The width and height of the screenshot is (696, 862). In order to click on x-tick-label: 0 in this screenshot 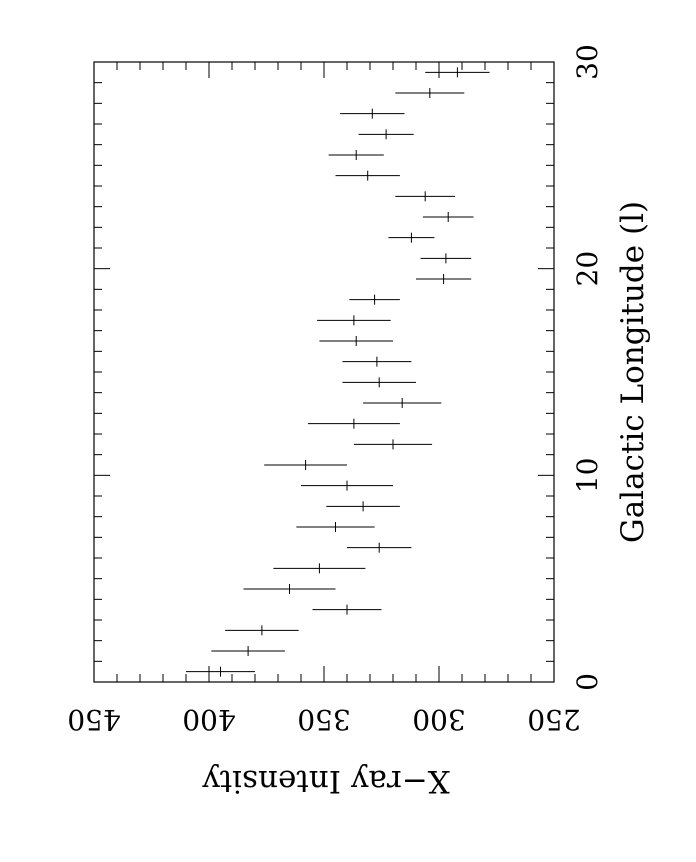, I will do `click(587, 682)`.